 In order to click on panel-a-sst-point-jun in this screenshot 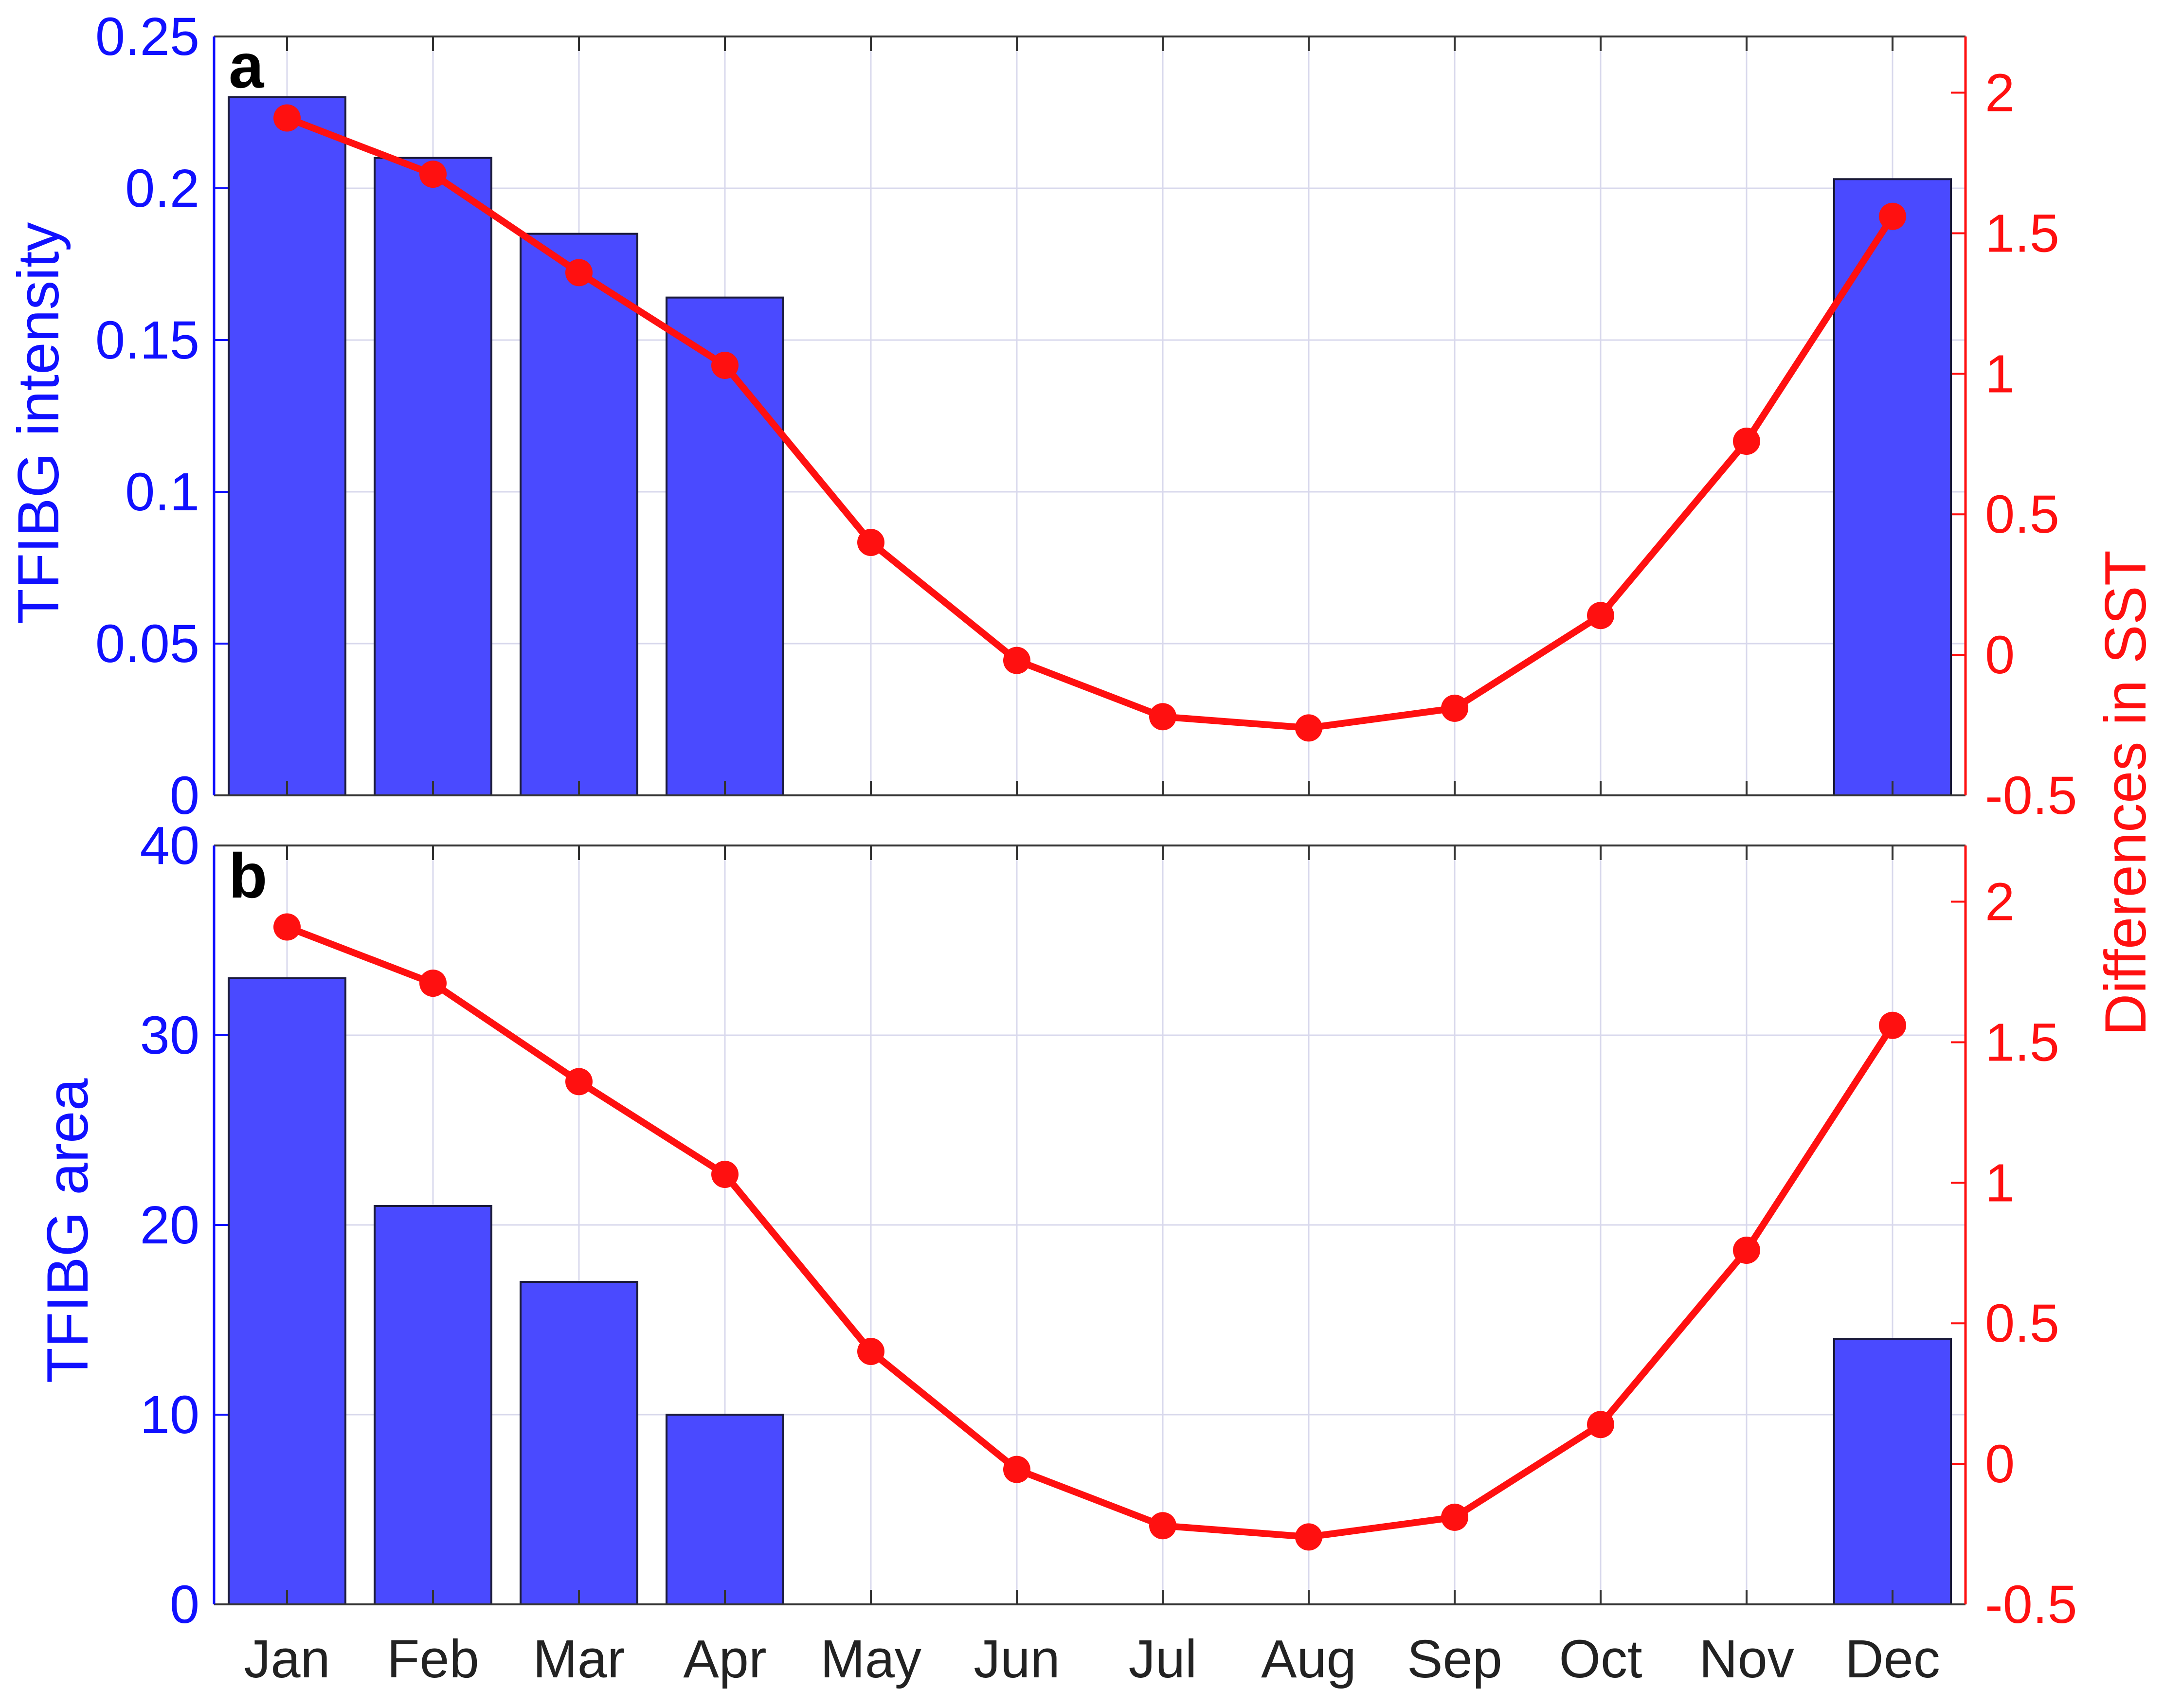, I will do `click(1017, 660)`.